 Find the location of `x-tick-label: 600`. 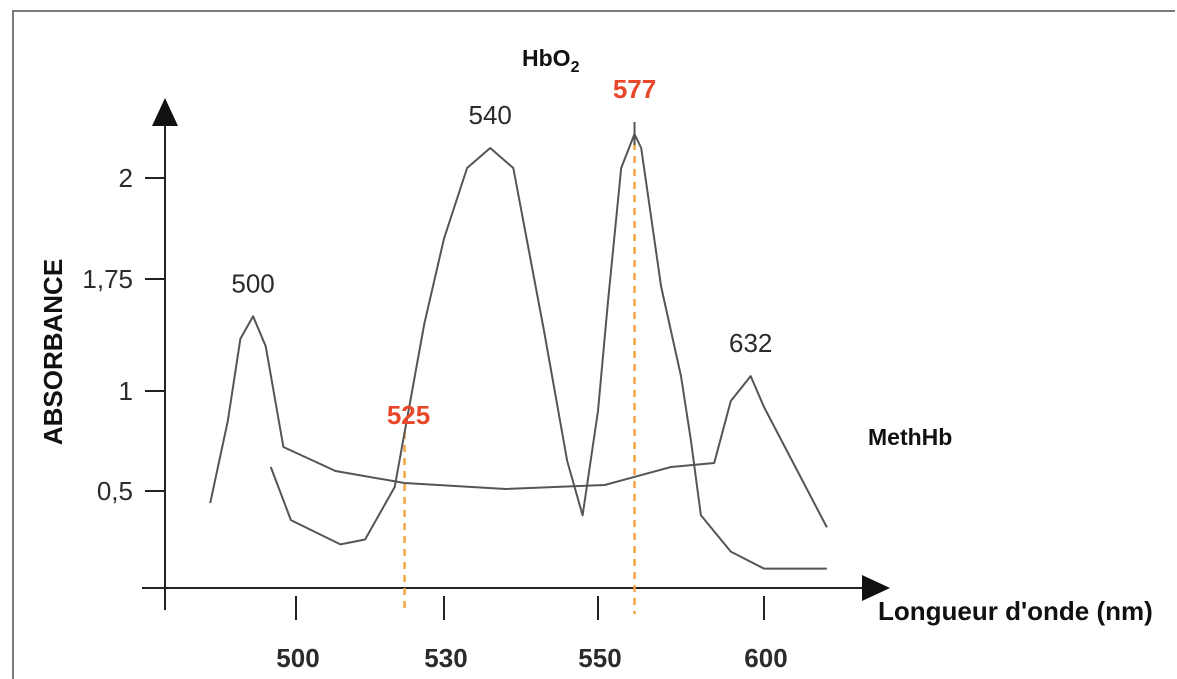

x-tick-label: 600 is located at coordinates (765, 658).